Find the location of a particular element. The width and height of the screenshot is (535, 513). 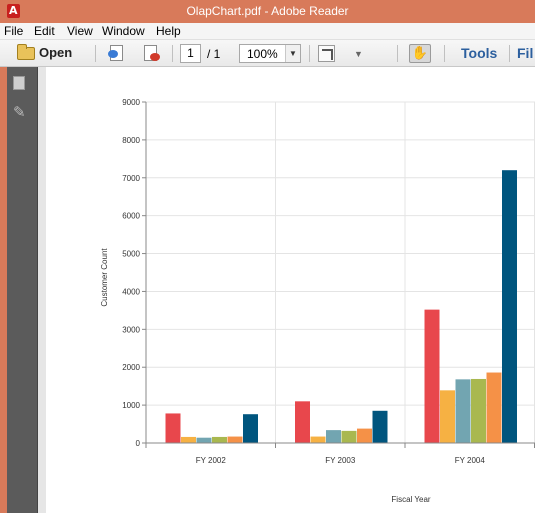

save-icon is located at coordinates (117, 53).